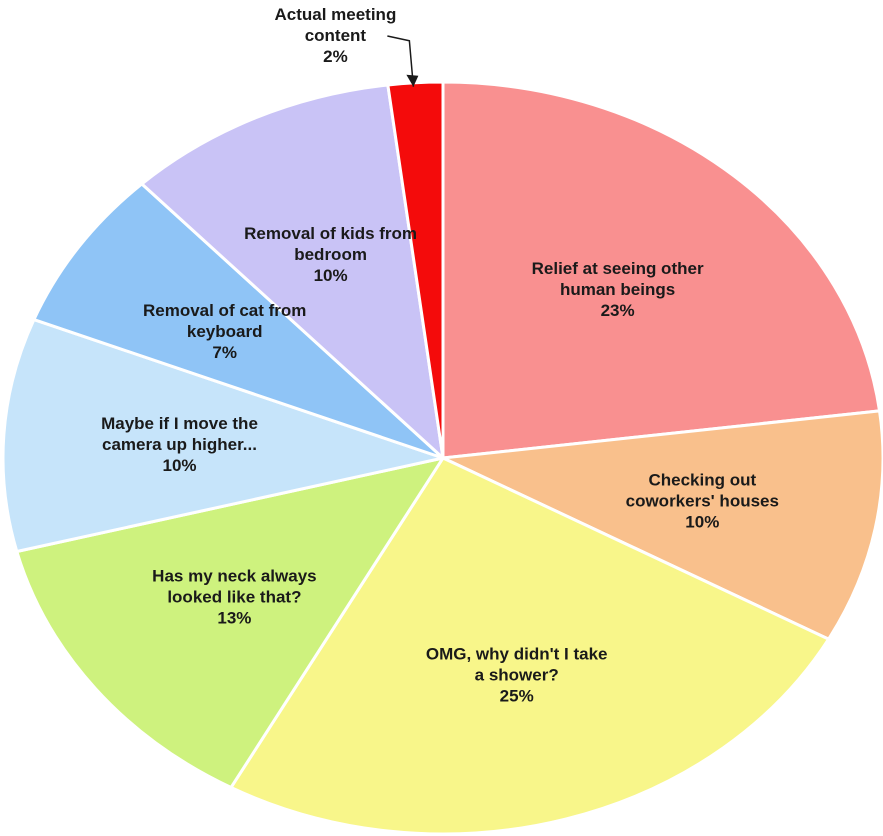  I want to click on slice-percent: 25%, so click(517, 696).